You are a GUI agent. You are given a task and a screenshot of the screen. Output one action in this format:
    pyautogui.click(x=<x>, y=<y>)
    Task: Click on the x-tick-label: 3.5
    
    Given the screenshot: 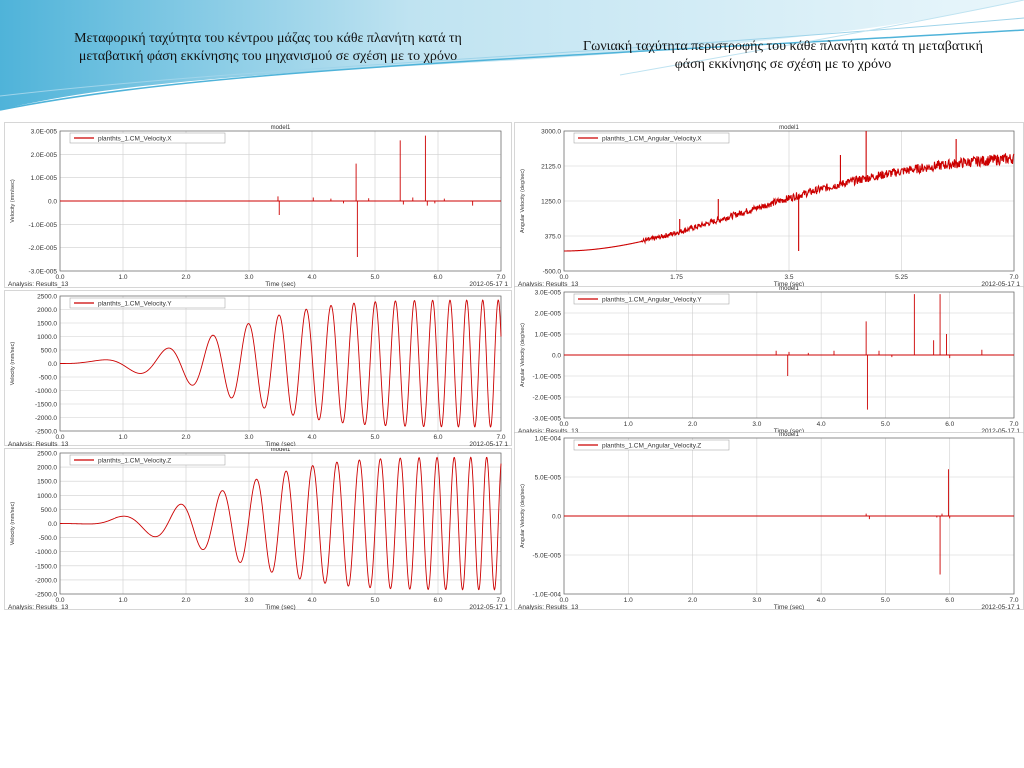 What is the action you would take?
    pyautogui.click(x=788, y=277)
    